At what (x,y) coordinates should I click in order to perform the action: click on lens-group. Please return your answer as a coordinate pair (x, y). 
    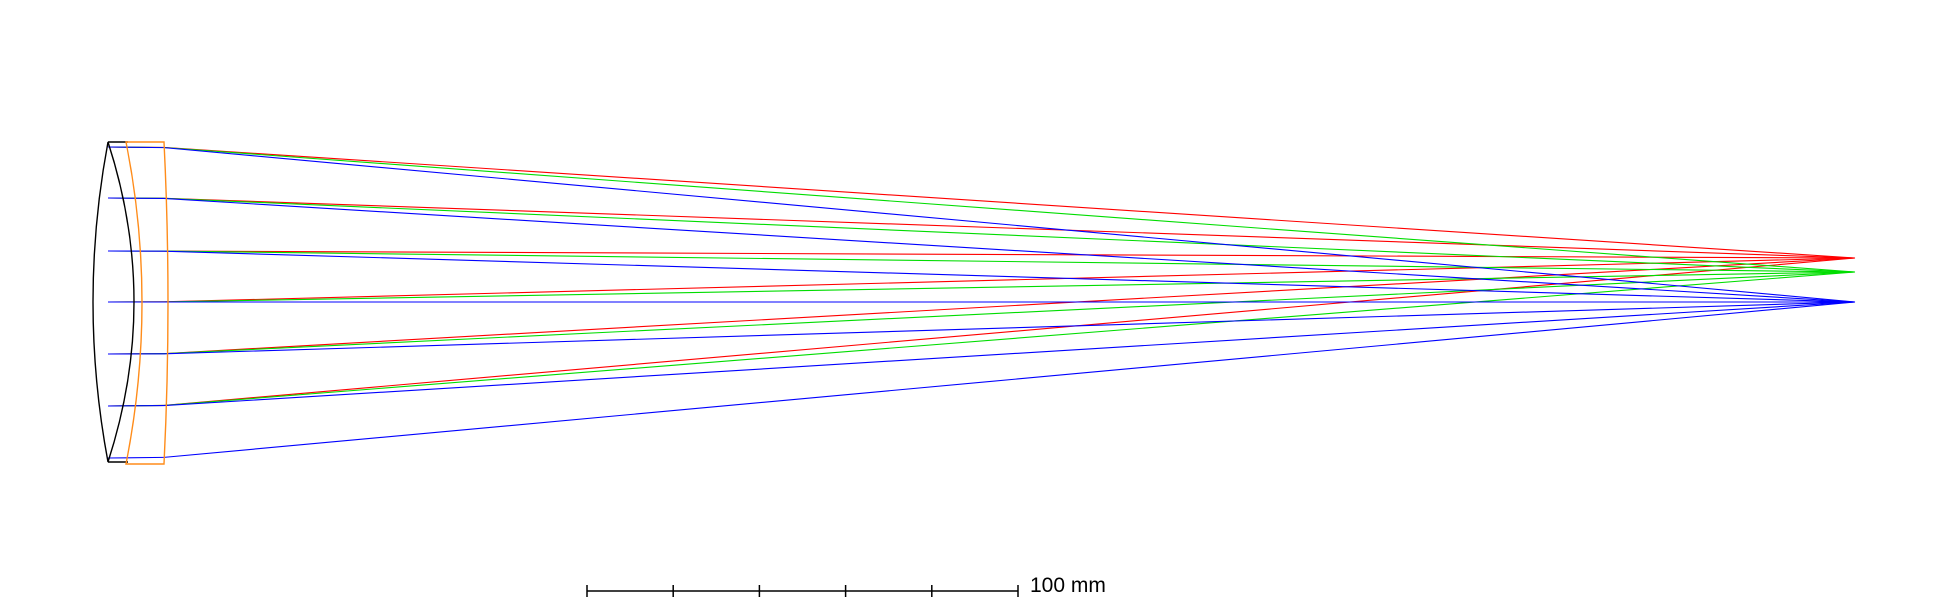
    Looking at the image, I should click on (130, 303).